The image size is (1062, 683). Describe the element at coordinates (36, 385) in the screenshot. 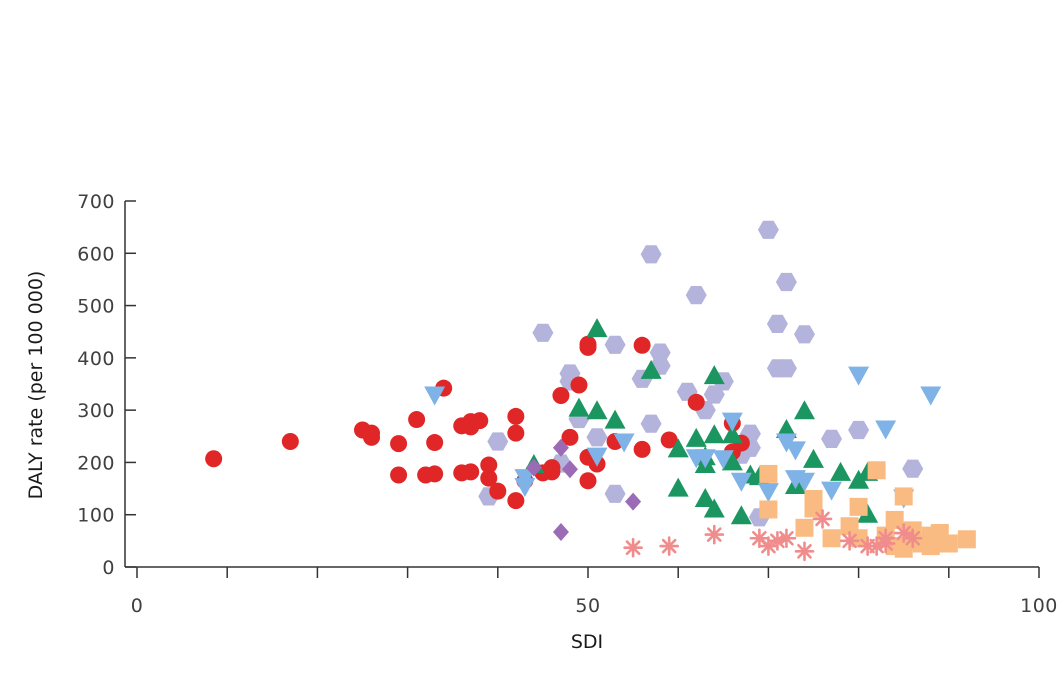

I see `y-axis-title: DALY rate (per 100 000)` at that location.